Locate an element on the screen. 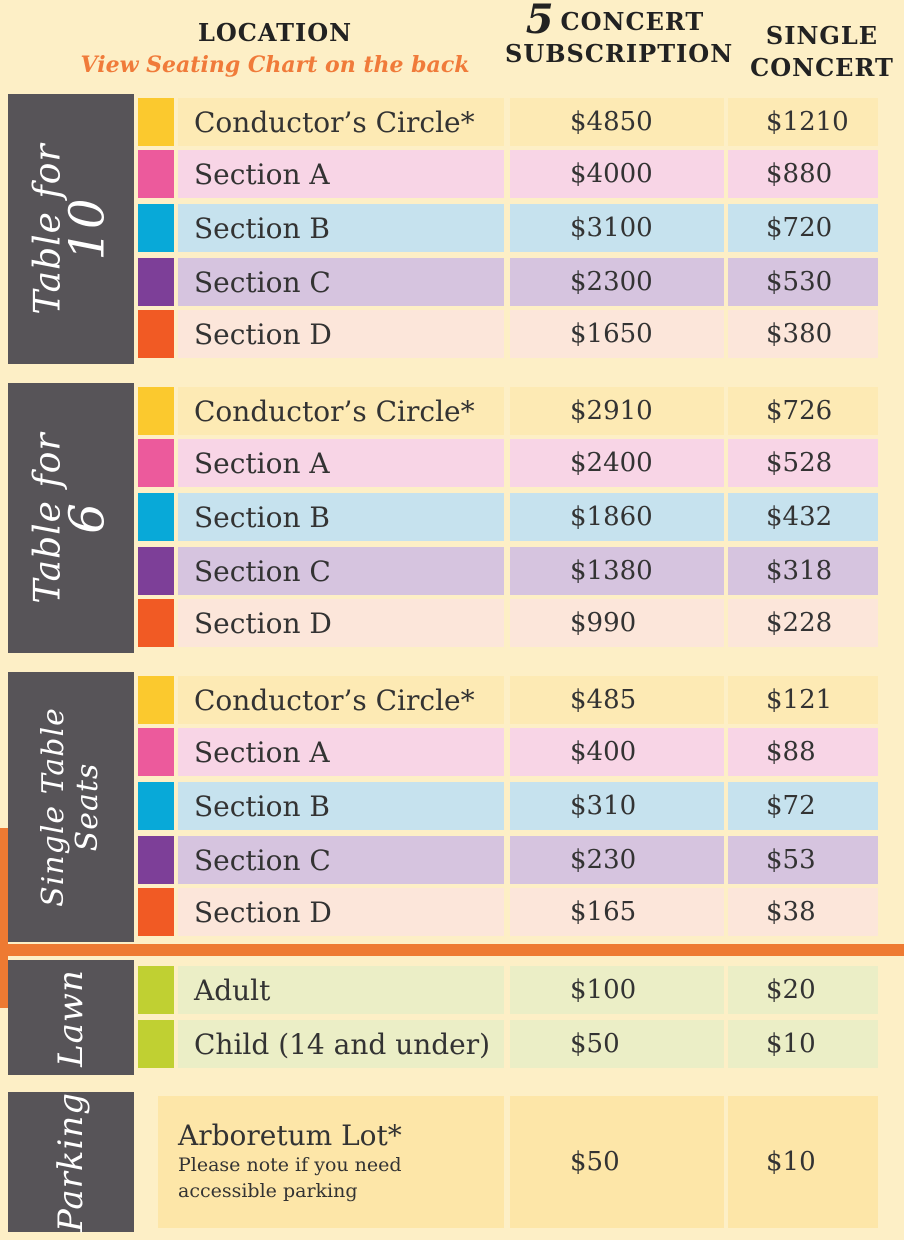 This screenshot has width=904, height=1240. table-row: Conductor’s Circle* $485 $121 is located at coordinates (518, 700).